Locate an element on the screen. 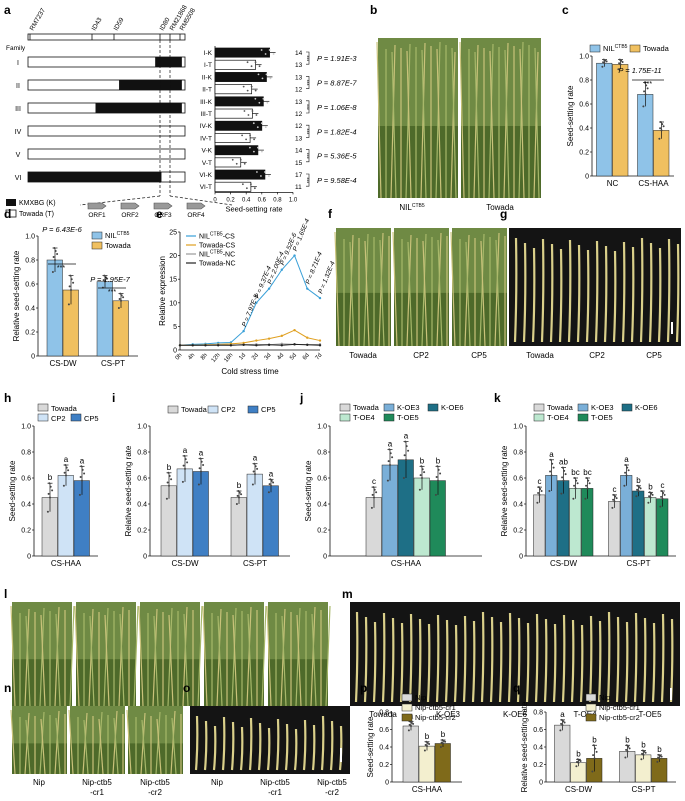 This screenshot has height=801, width=685. y-axis-label: Relative seed-setting rate is located at coordinates (524, 746).